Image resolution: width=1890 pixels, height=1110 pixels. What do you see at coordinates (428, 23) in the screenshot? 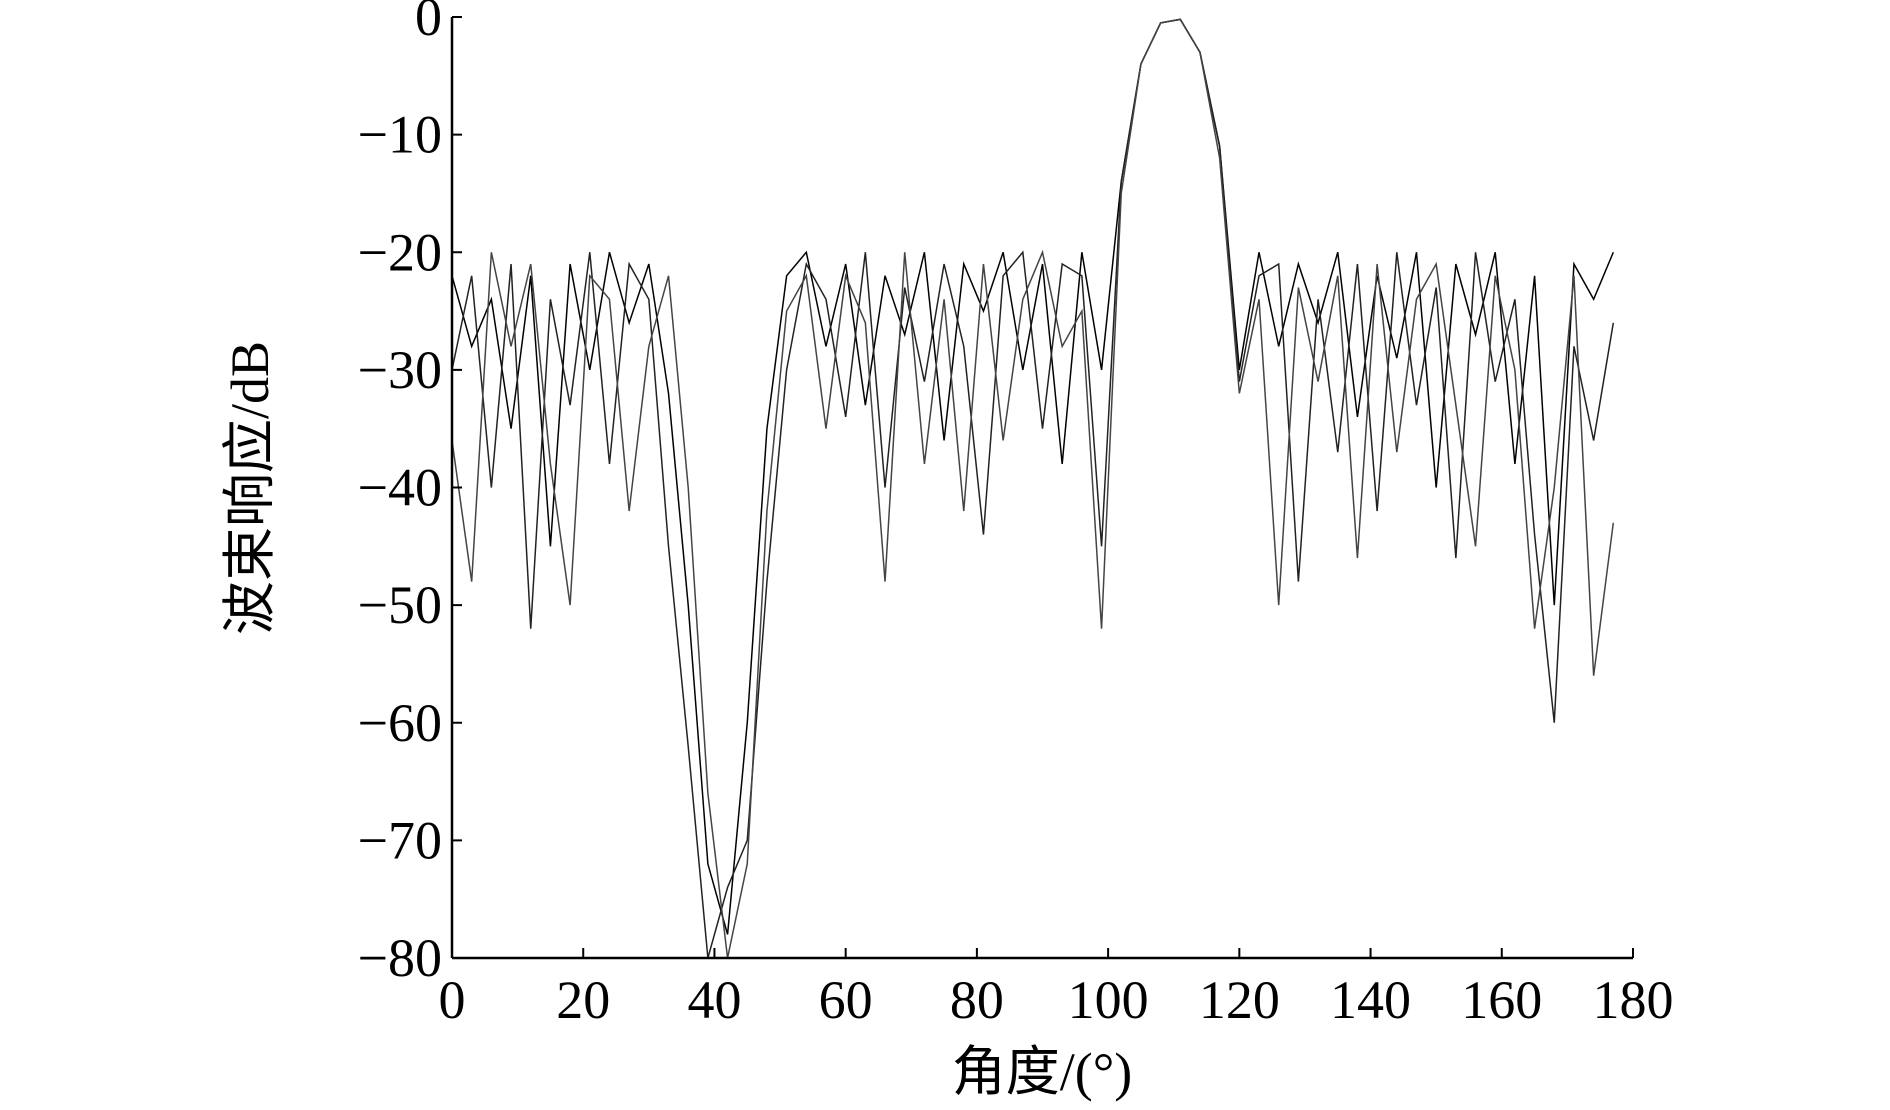
I see `y-tick-label: 0` at bounding box center [428, 23].